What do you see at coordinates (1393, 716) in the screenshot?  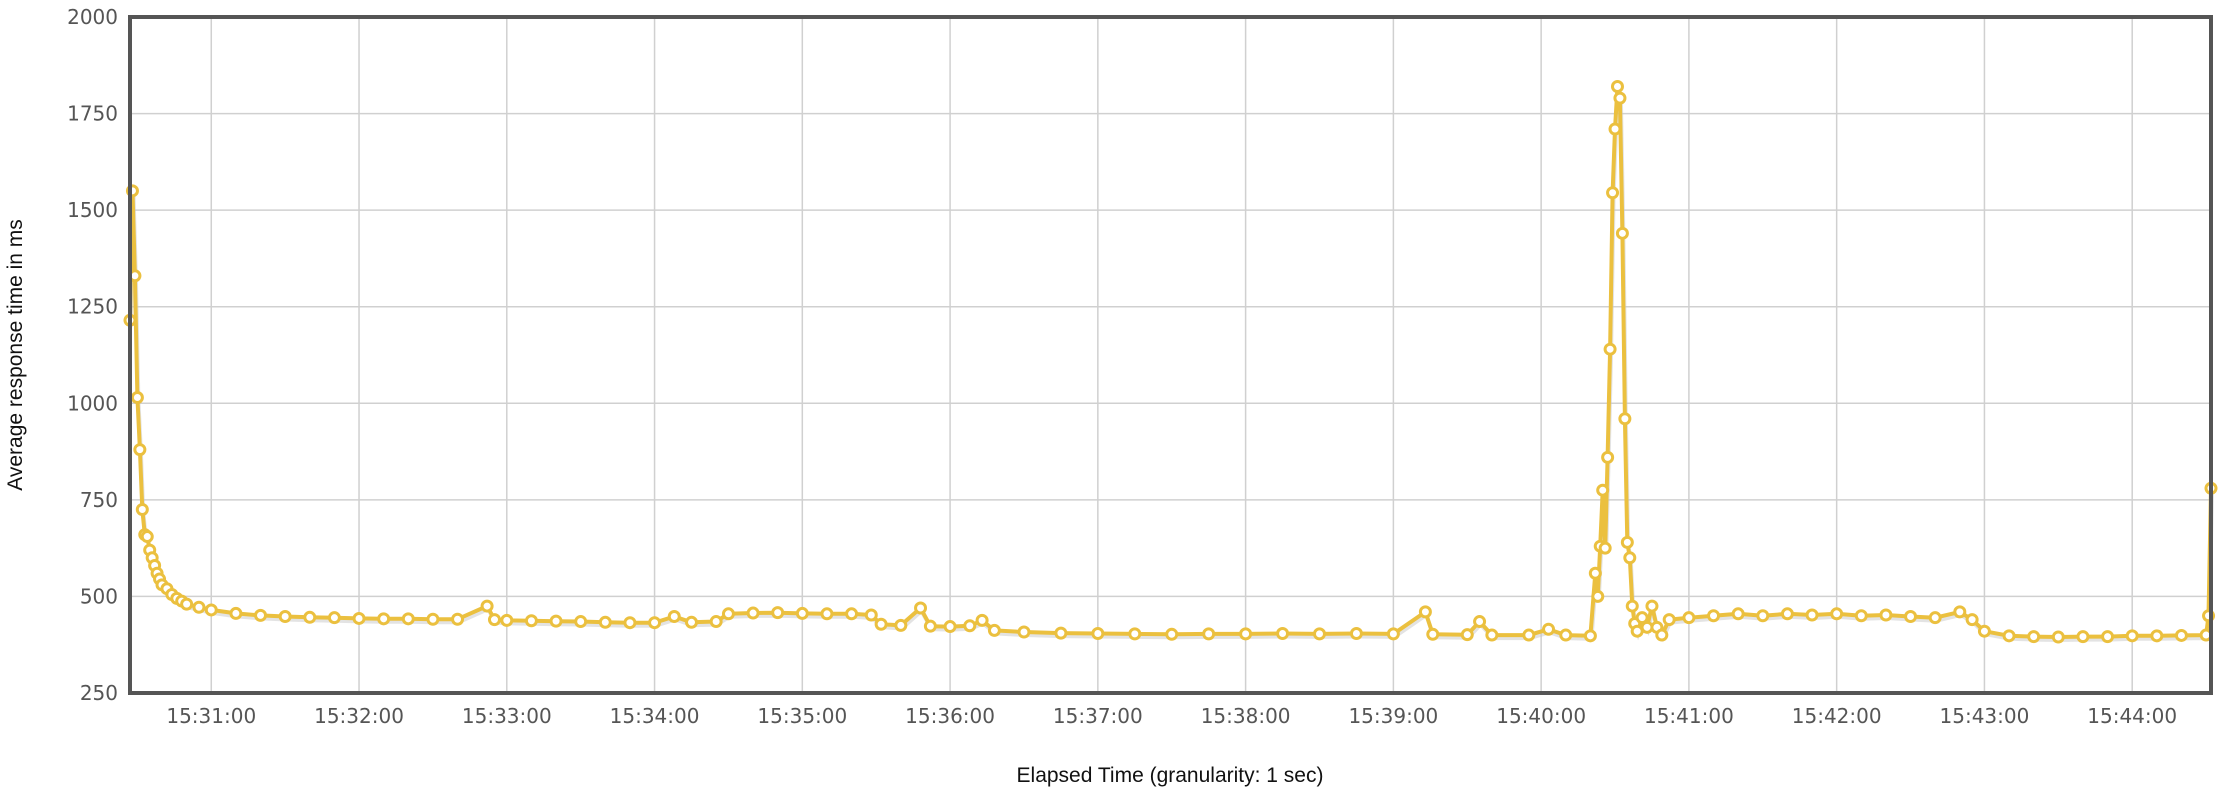 I see `x-tick-label: 15:39:00` at bounding box center [1393, 716].